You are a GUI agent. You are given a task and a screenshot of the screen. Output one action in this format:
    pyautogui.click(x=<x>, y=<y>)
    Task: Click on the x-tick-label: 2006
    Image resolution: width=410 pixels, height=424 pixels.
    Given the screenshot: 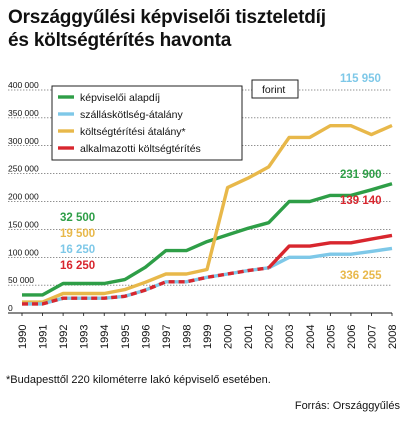 What is the action you would take?
    pyautogui.click(x=352, y=337)
    